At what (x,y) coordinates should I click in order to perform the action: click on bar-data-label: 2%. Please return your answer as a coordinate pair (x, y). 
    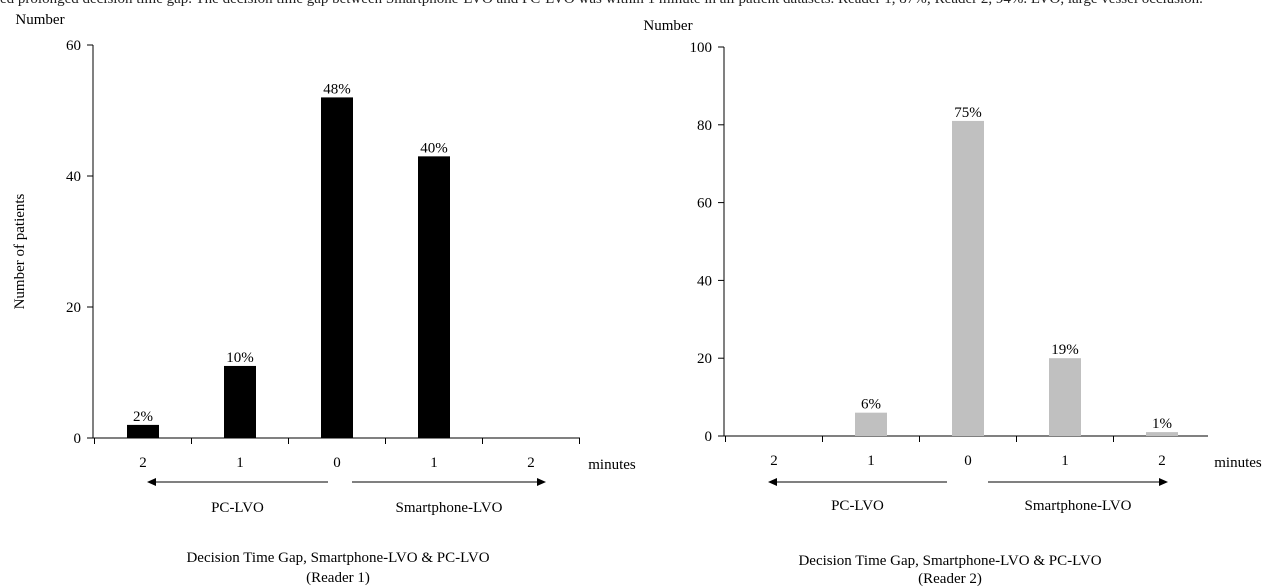
    Looking at the image, I should click on (143, 417).